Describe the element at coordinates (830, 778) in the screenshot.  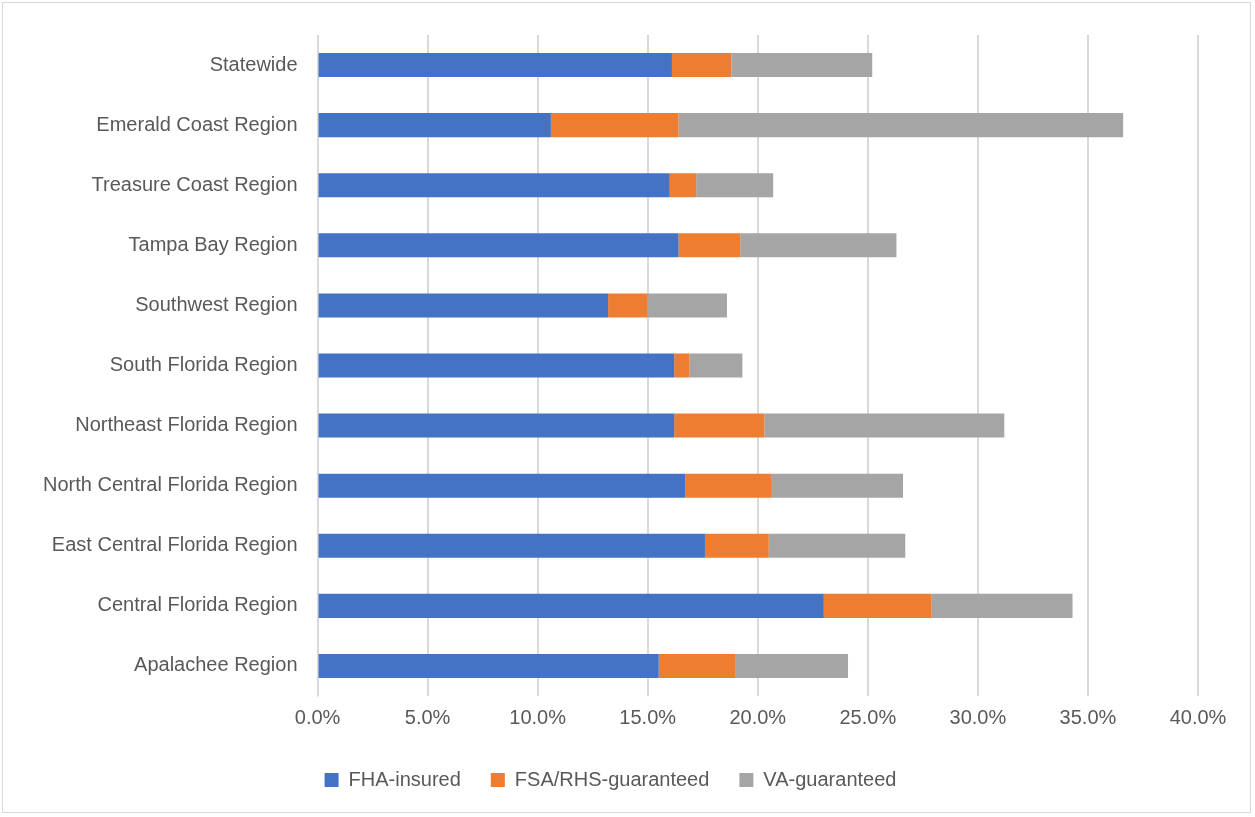
I see `legend-label: VA-guaranteed` at that location.